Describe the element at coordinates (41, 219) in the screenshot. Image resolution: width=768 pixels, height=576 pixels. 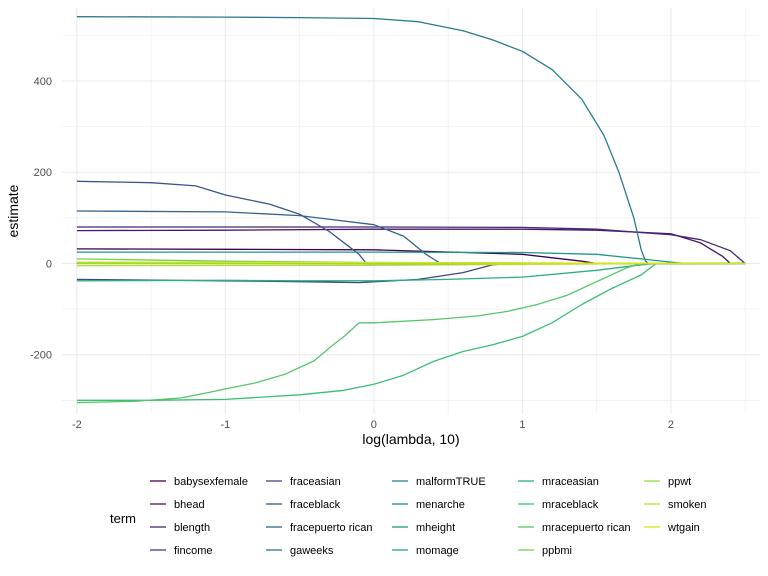
I see `y-tick-labels: -200 0 200 400` at that location.